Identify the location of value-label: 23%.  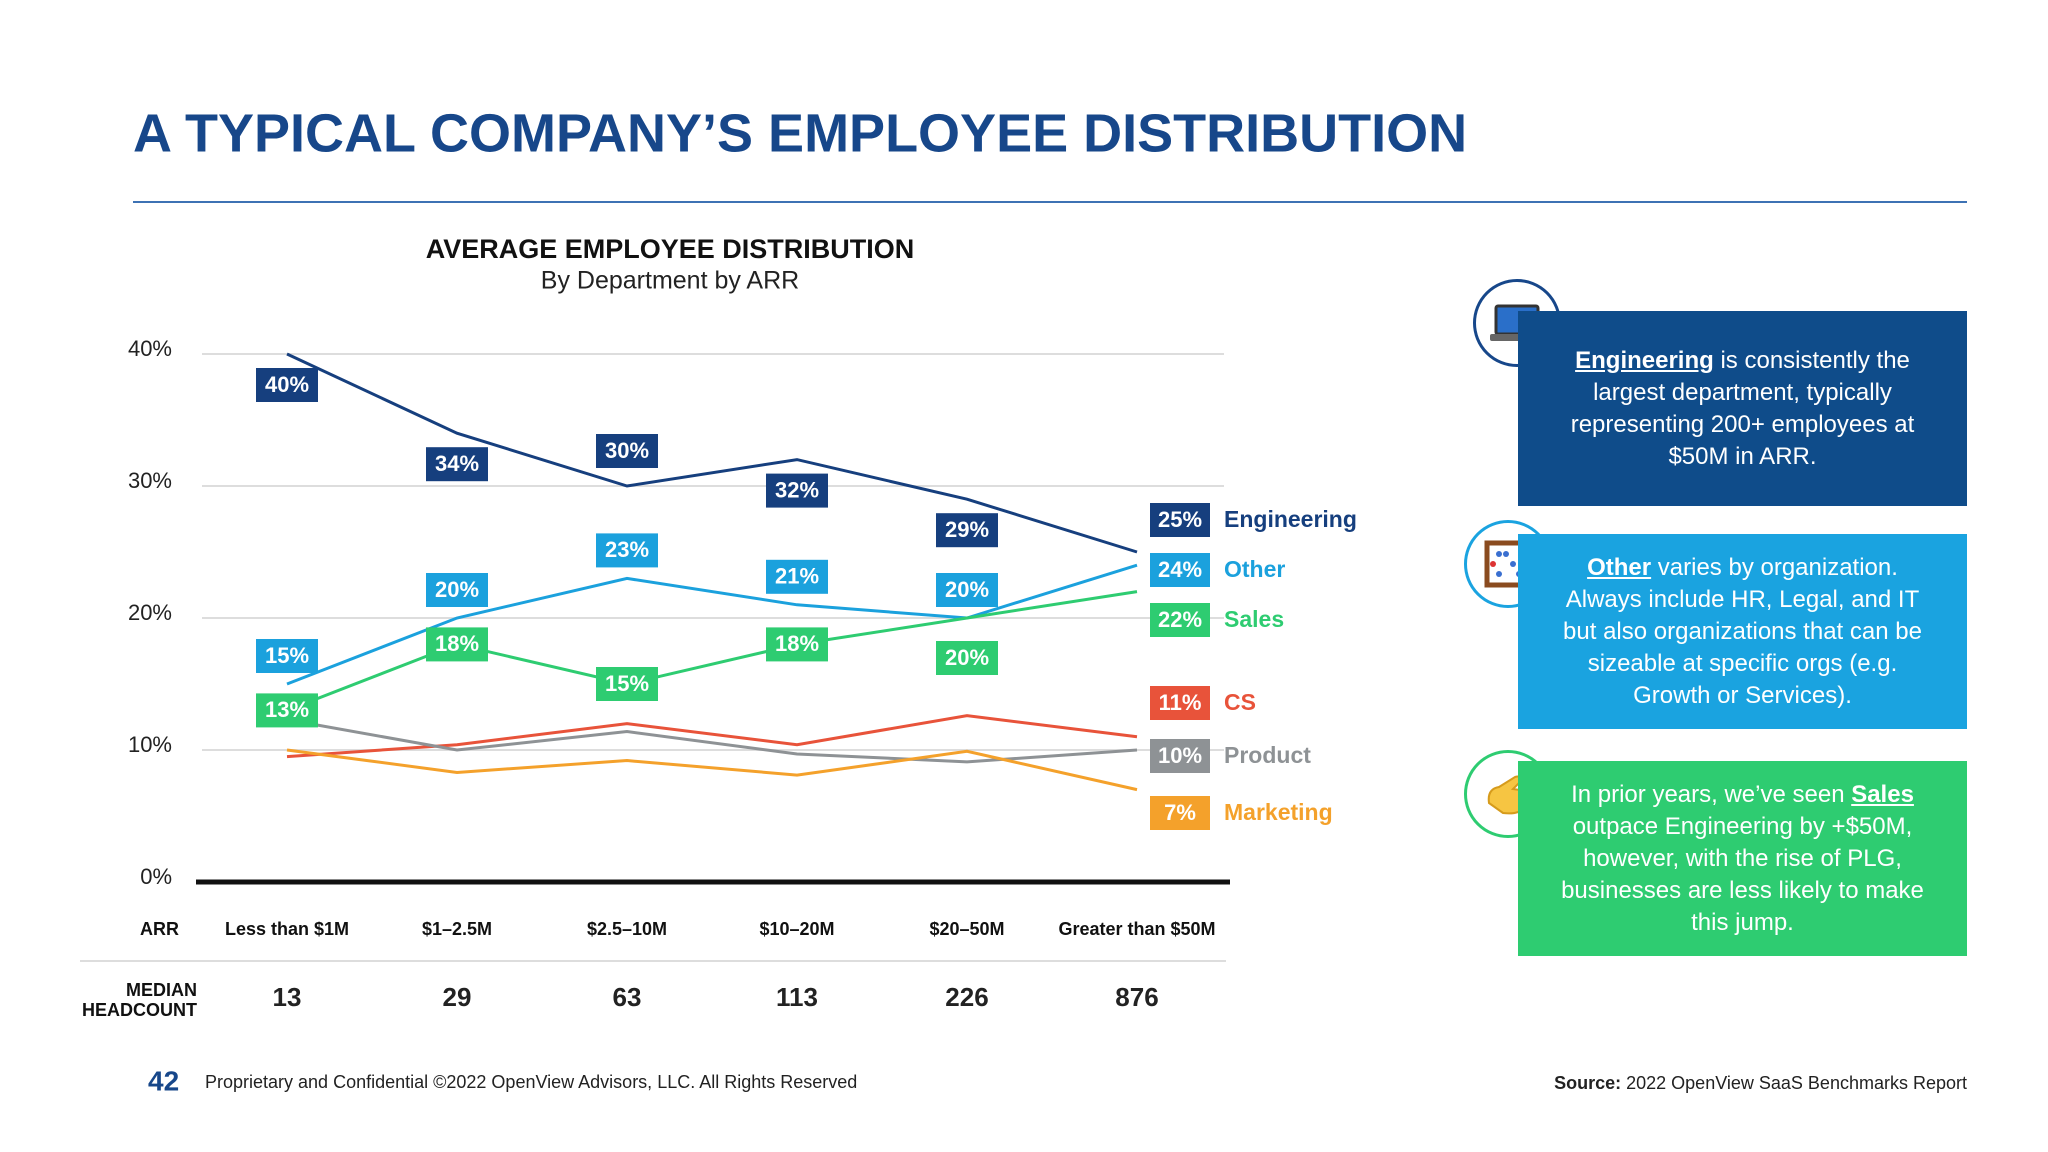
(627, 549).